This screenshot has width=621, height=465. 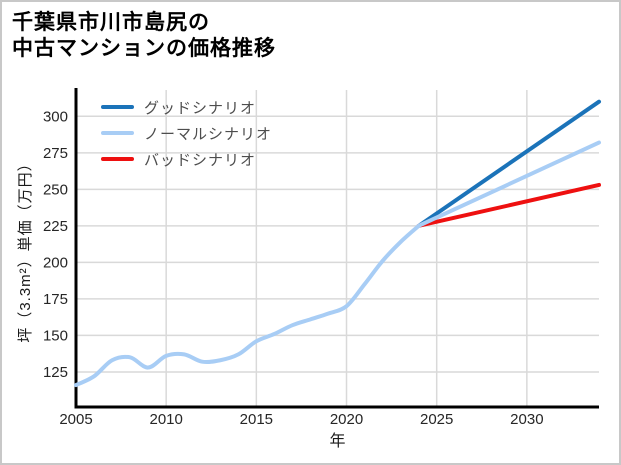 What do you see at coordinates (117, 107) in the screenshot?
I see `good-scenario-line-swatch` at bounding box center [117, 107].